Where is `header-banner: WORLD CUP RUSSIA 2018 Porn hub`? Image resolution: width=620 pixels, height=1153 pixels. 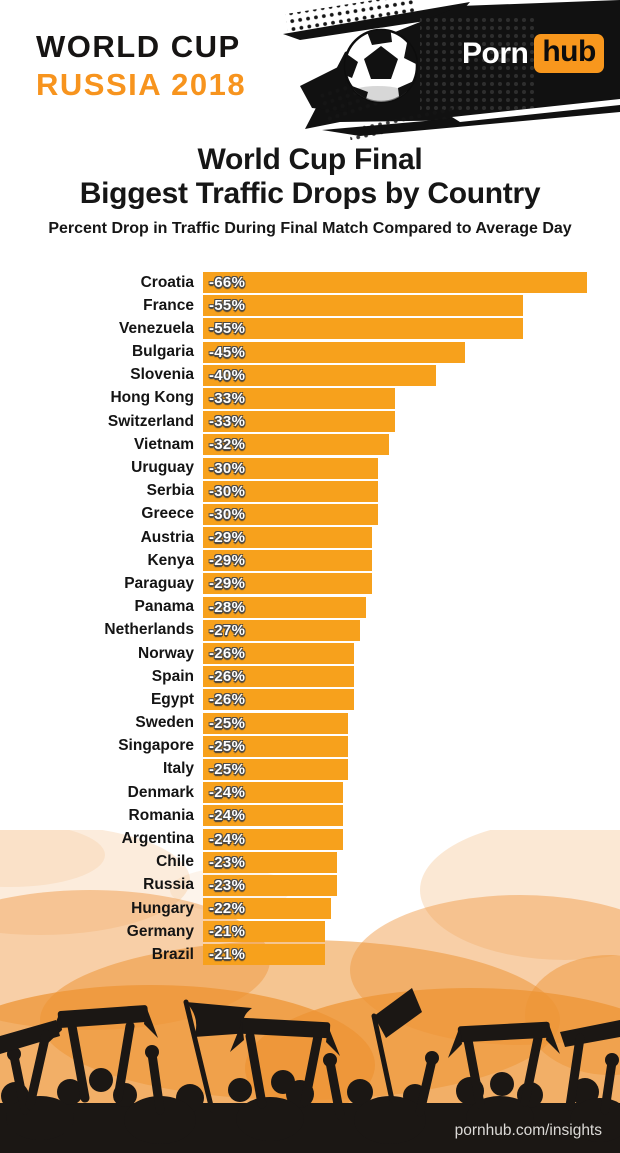 header-banner: WORLD CUP RUSSIA 2018 Porn hub is located at coordinates (310, 70).